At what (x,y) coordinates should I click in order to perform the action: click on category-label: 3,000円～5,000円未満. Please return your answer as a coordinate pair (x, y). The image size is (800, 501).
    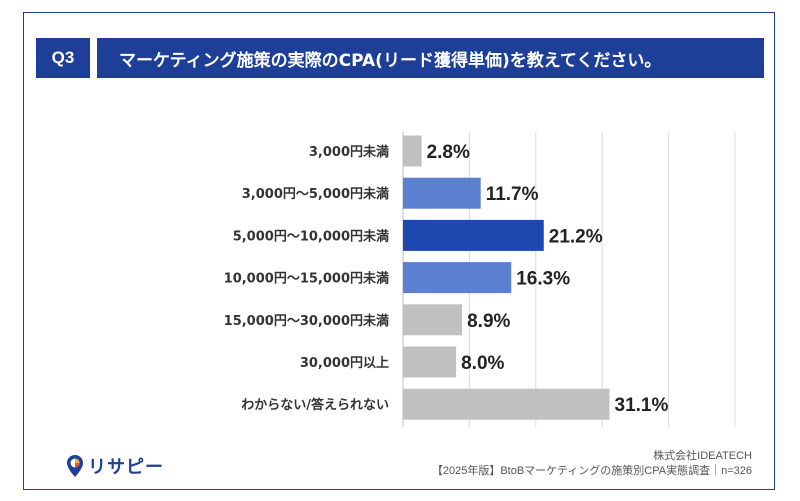
    Looking at the image, I should click on (315, 194).